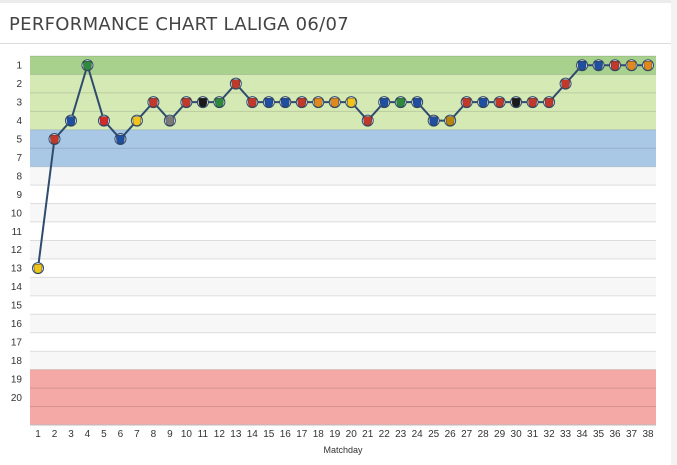 The image size is (677, 465). What do you see at coordinates (19, 158) in the screenshot?
I see `y-tick-label: 7` at bounding box center [19, 158].